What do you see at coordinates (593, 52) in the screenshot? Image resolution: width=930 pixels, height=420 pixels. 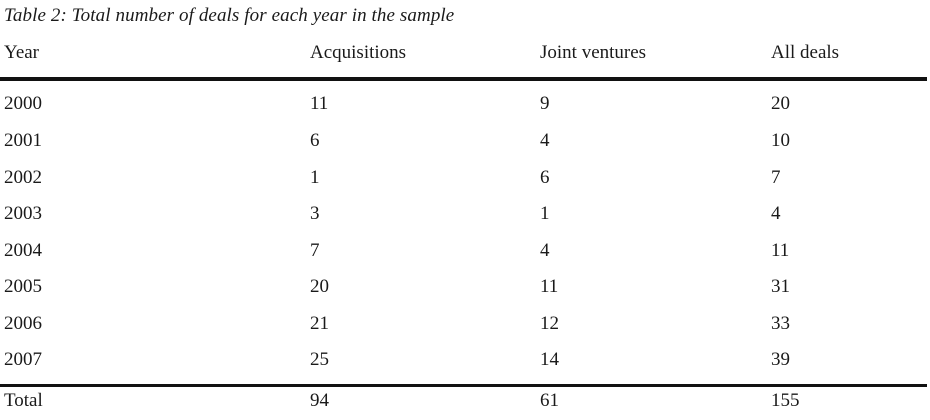 I see `header-joint-ventures: Joint ventures` at bounding box center [593, 52].